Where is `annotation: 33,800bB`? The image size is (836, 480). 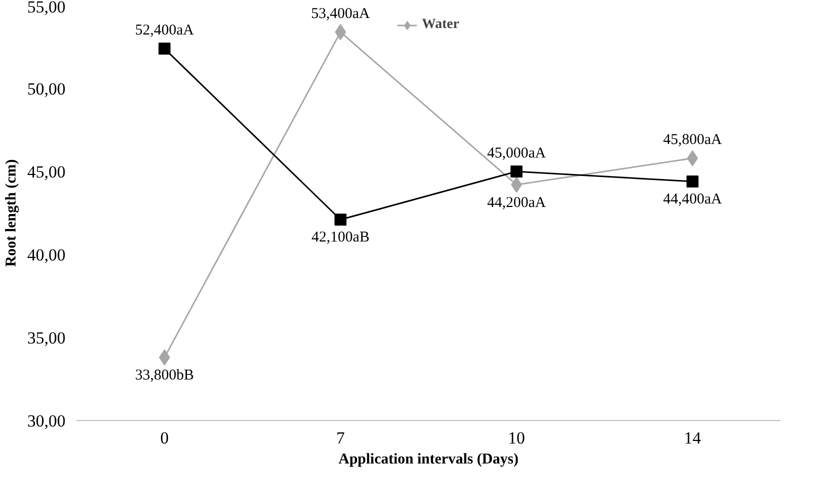 annotation: 33,800bB is located at coordinates (164, 375).